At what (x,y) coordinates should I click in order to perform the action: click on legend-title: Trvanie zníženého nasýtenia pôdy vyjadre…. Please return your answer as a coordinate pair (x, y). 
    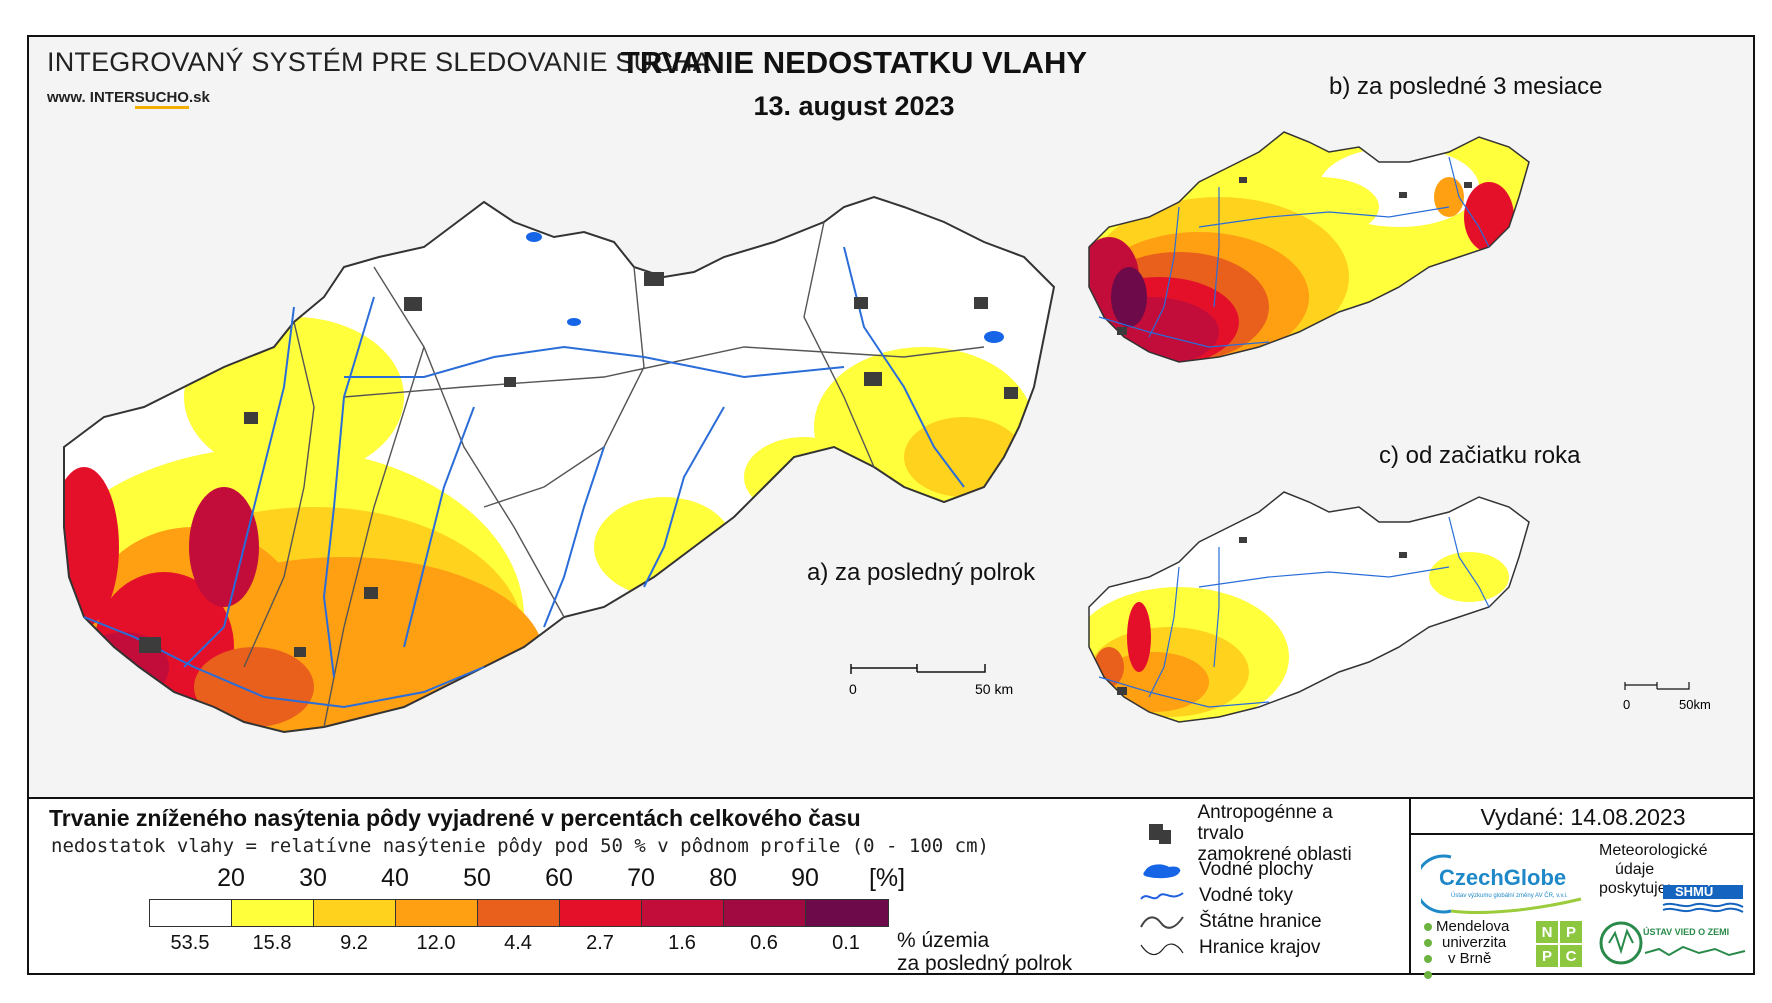
    Looking at the image, I should click on (455, 818).